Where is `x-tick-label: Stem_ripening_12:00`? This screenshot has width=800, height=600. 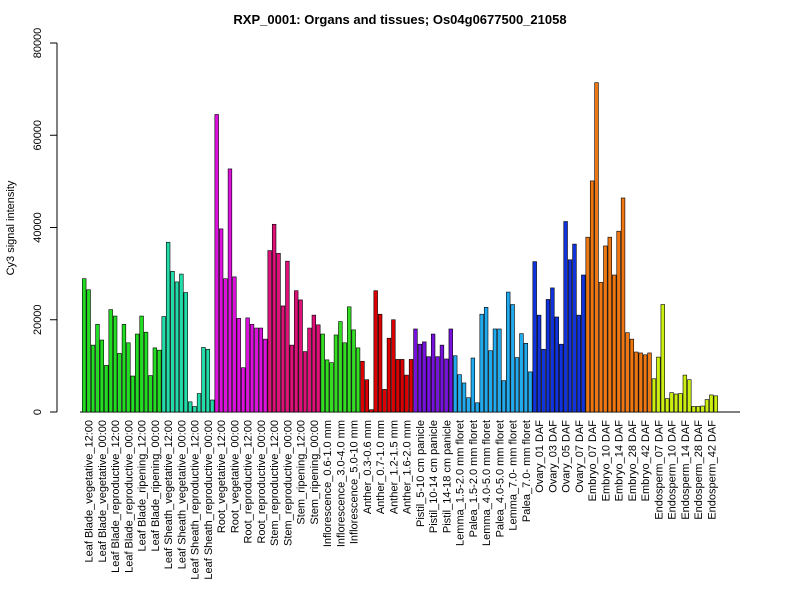
x-tick-label: Stem_ripening_12:00 is located at coordinates (302, 472).